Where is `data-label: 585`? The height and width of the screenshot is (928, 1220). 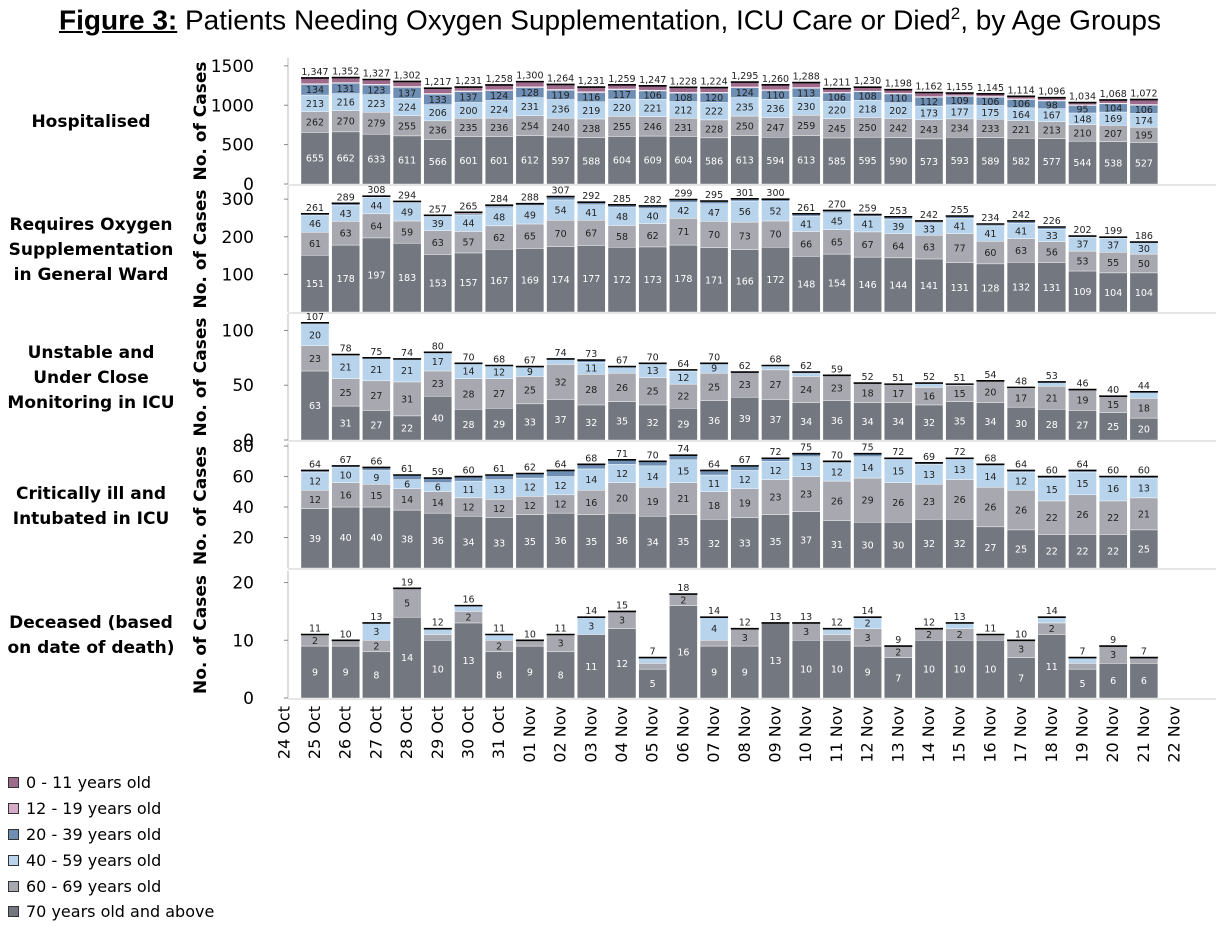 data-label: 585 is located at coordinates (837, 161).